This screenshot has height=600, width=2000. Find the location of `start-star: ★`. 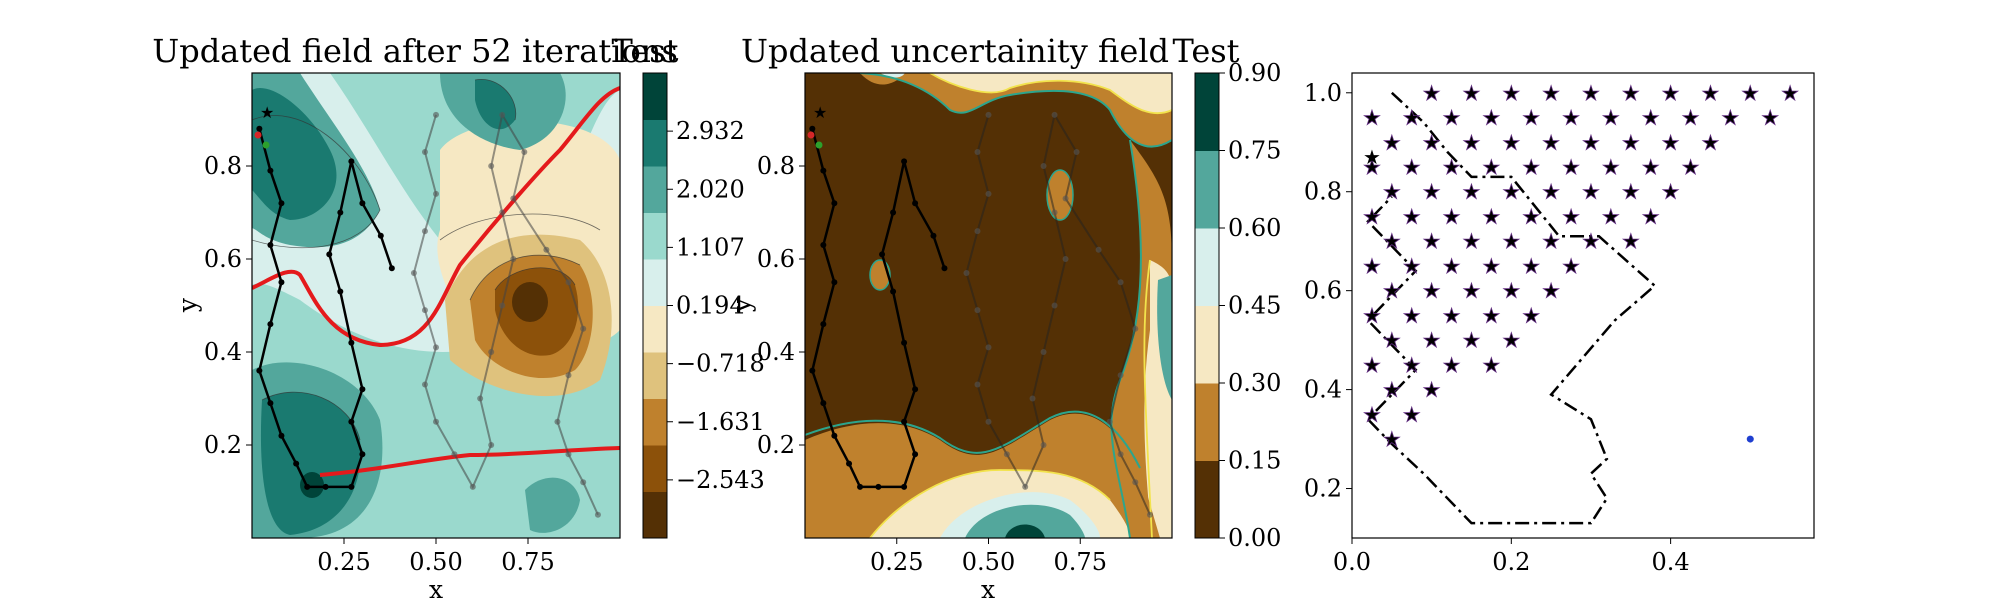

start-star: ★ is located at coordinates (820, 112).